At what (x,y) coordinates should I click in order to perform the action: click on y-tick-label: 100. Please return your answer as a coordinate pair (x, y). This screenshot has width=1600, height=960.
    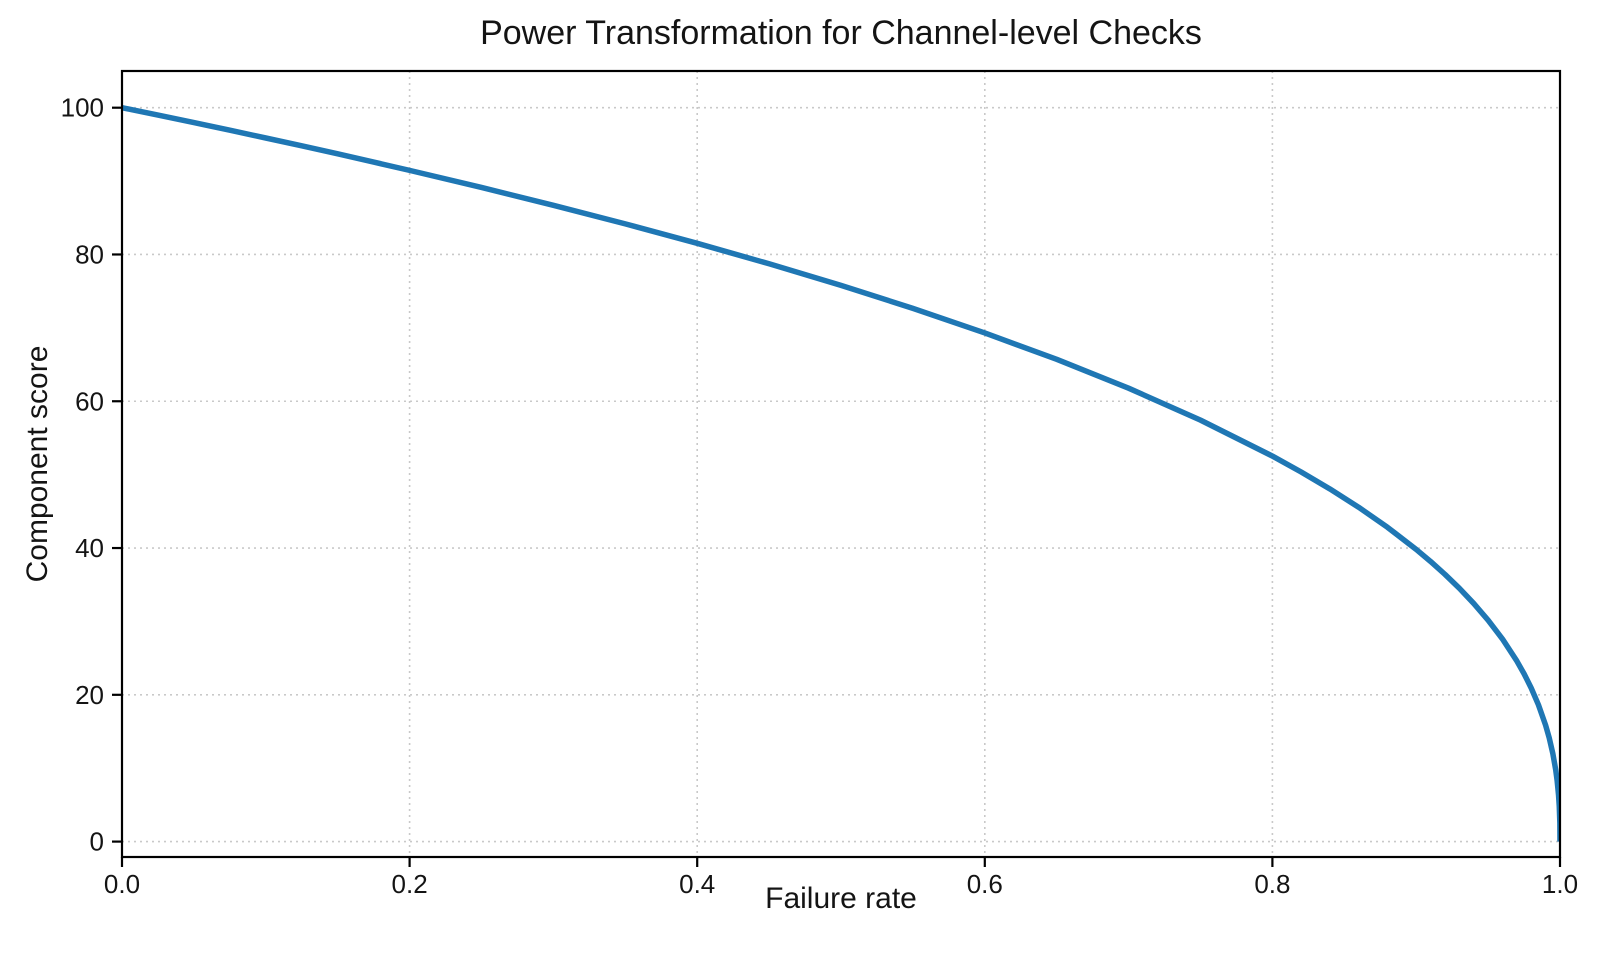
    Looking at the image, I should click on (82, 108).